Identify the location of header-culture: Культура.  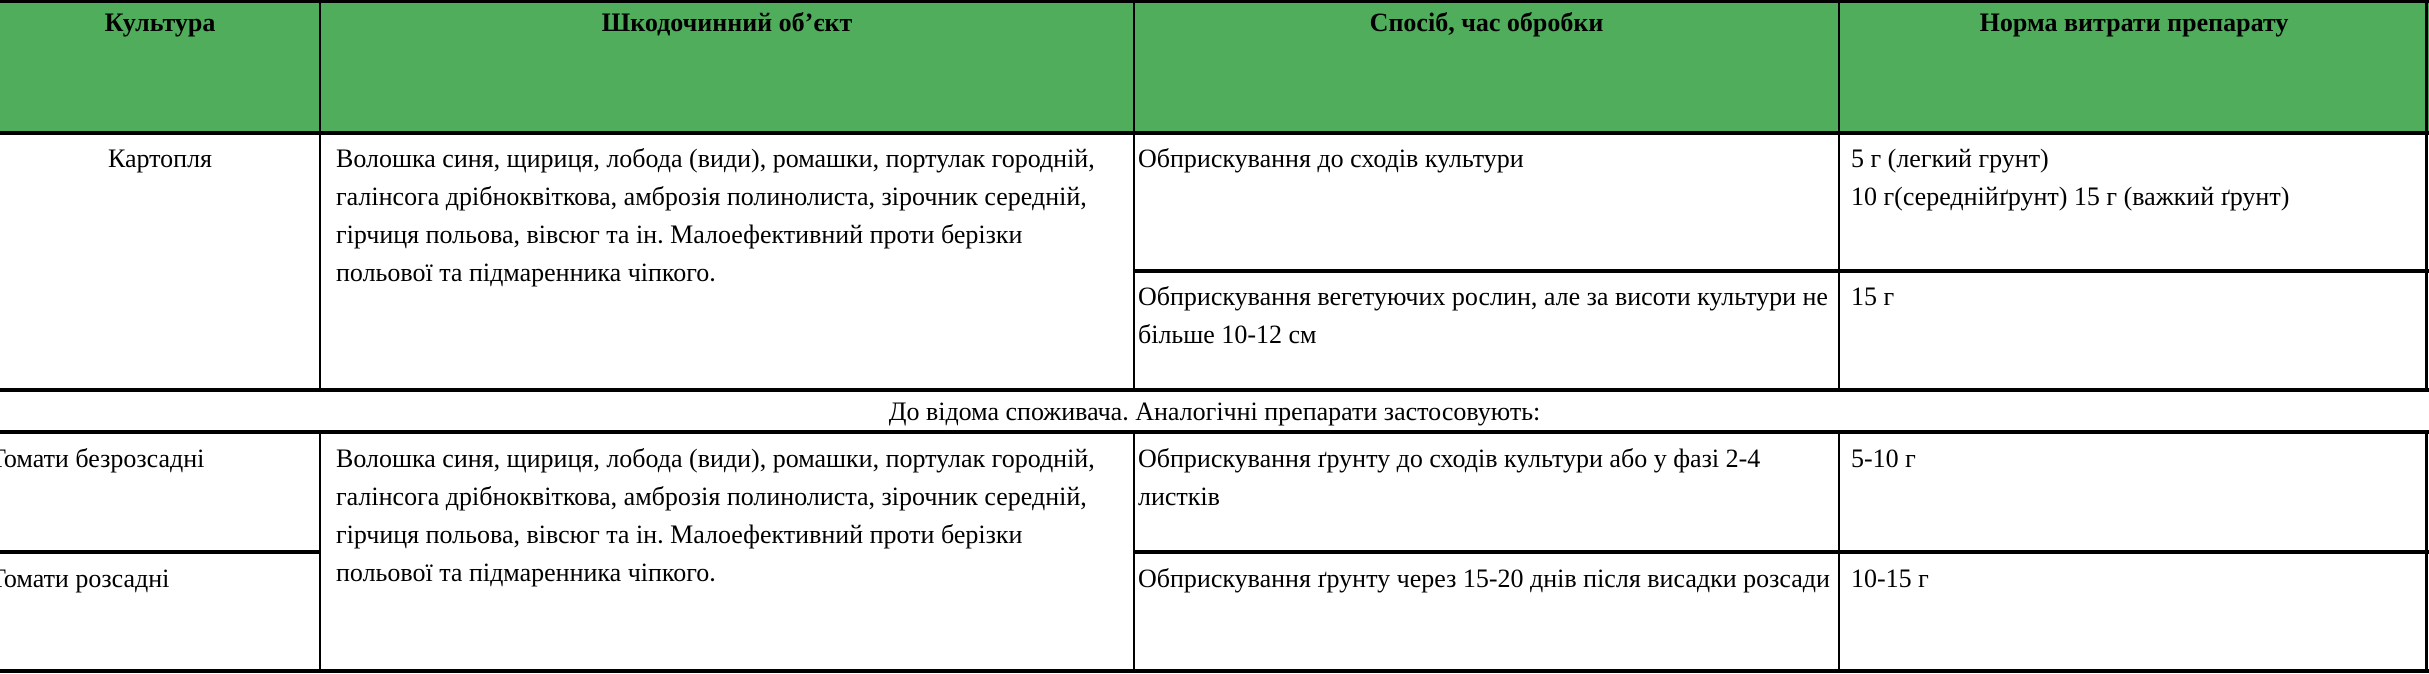
(160, 66).